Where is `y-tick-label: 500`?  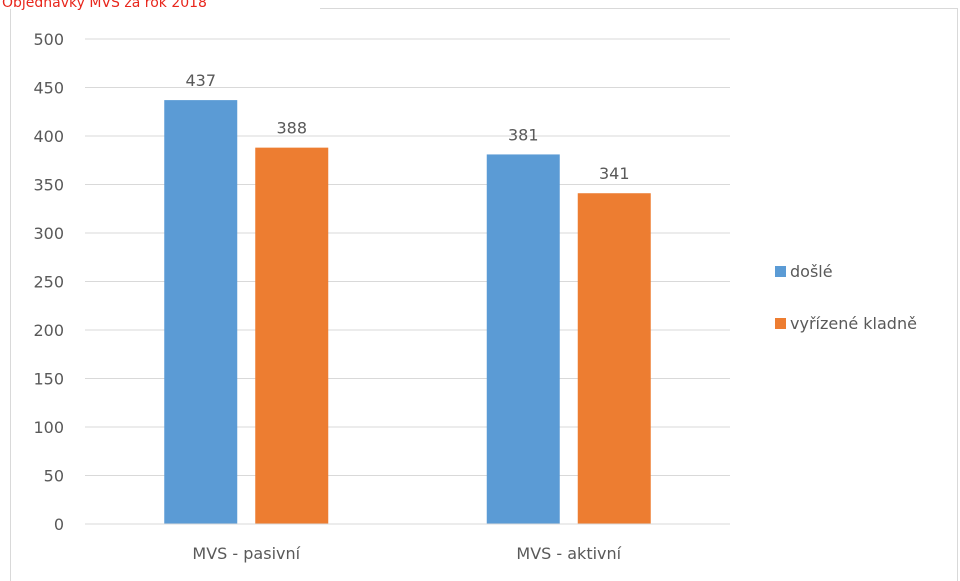 y-tick-label: 500 is located at coordinates (48, 39).